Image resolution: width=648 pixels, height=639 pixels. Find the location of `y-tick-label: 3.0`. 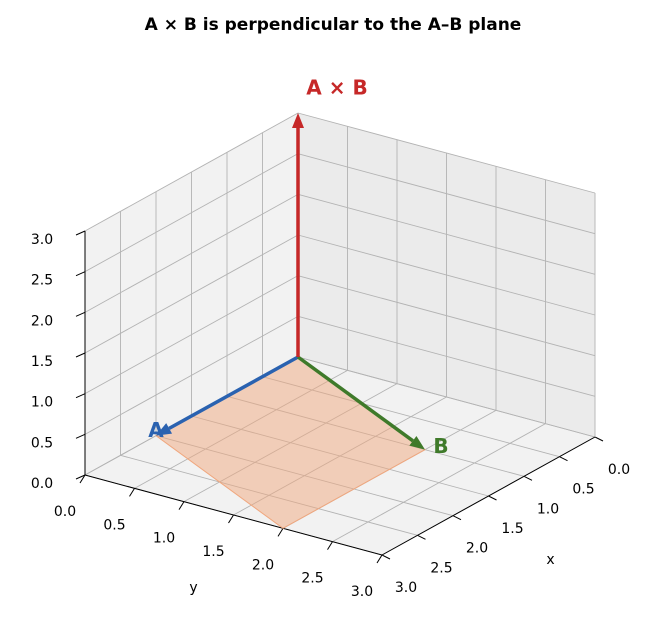

y-tick-label: 3.0 is located at coordinates (362, 592).